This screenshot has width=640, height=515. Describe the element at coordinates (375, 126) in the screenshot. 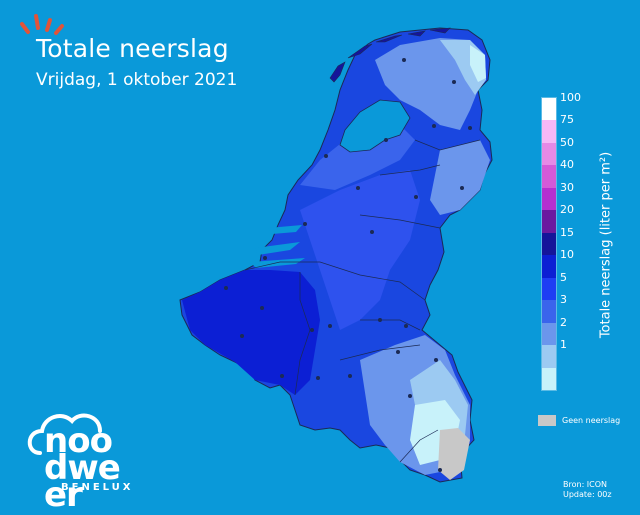

I see `ijsselmeer-water` at that location.